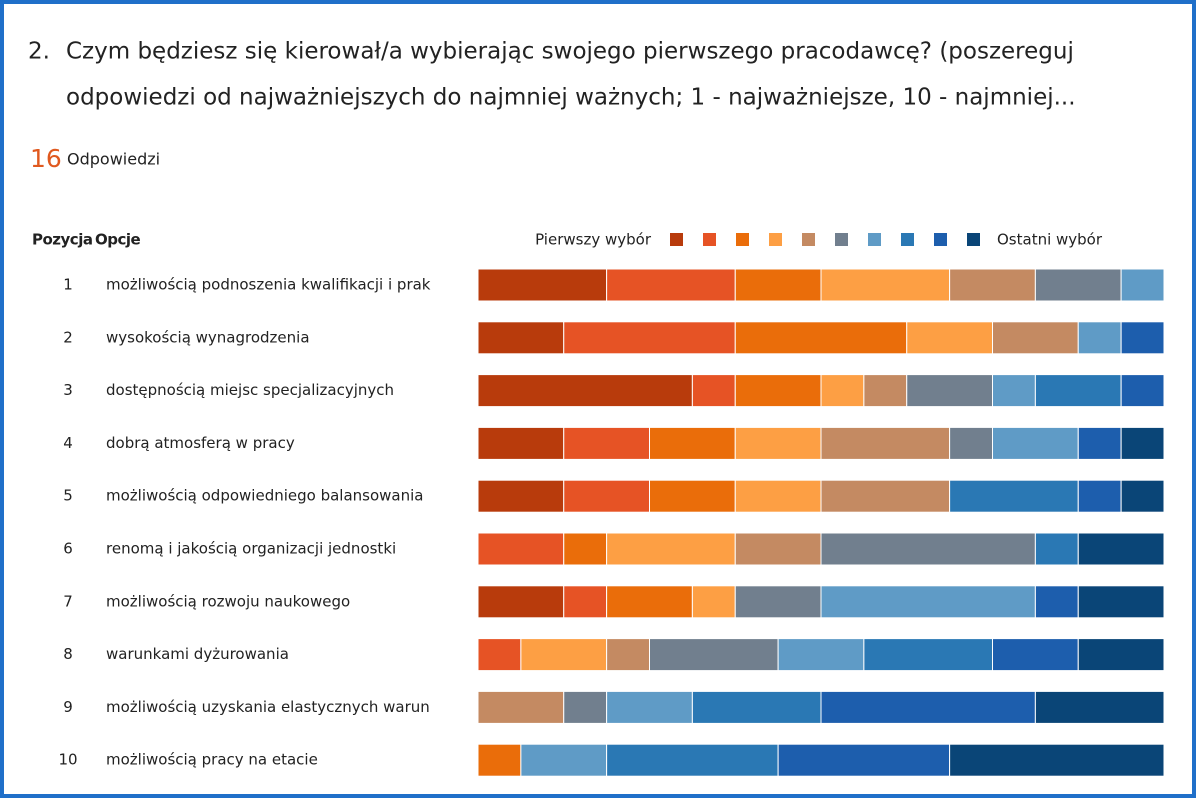 This screenshot has width=1196, height=798. What do you see at coordinates (46, 158) in the screenshot?
I see `response-count: 16` at bounding box center [46, 158].